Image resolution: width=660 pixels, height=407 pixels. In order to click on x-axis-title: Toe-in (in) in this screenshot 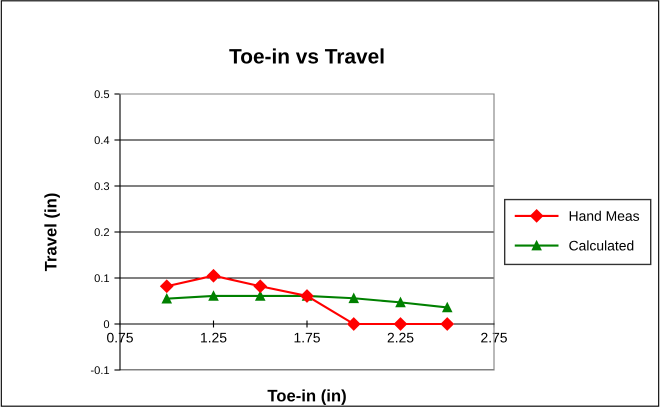, I will do `click(307, 397)`.